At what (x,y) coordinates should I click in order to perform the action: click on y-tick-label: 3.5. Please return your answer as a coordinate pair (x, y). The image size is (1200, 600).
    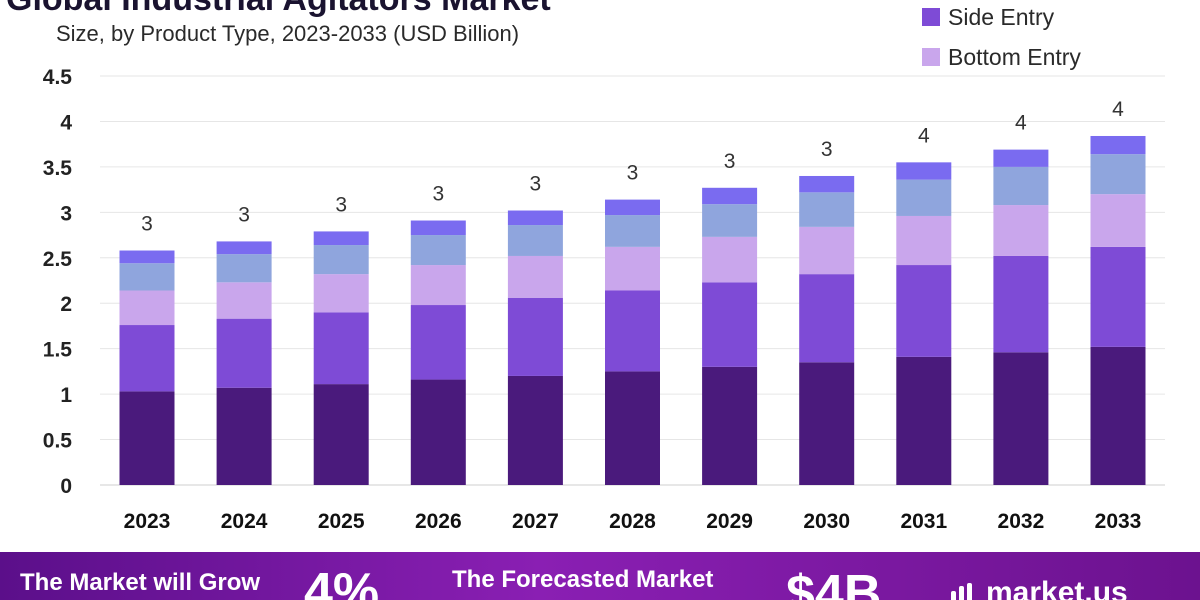
    Looking at the image, I should click on (58, 168).